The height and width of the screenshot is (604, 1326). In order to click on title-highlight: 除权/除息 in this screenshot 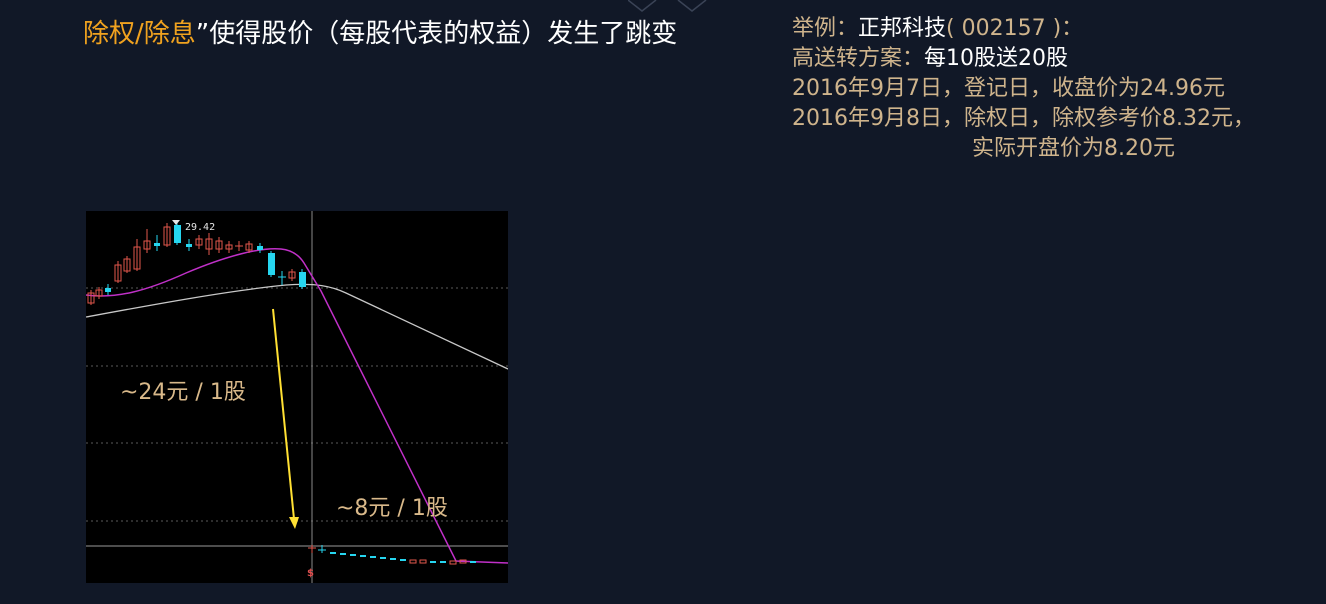, I will do `click(139, 34)`.